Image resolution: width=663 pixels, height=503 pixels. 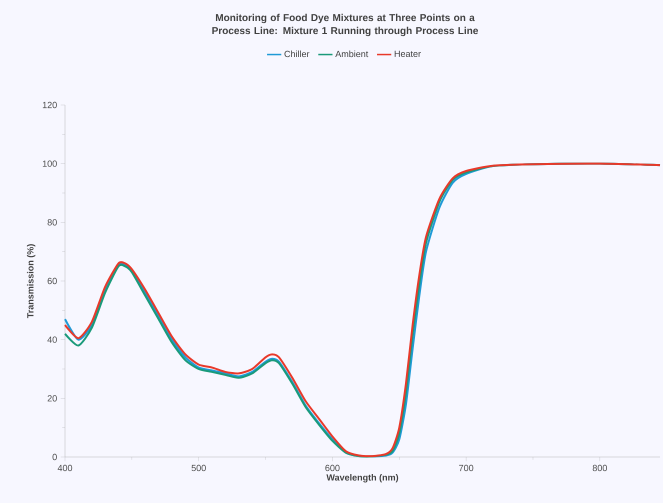 I want to click on legend-label: Chiller, so click(x=297, y=54).